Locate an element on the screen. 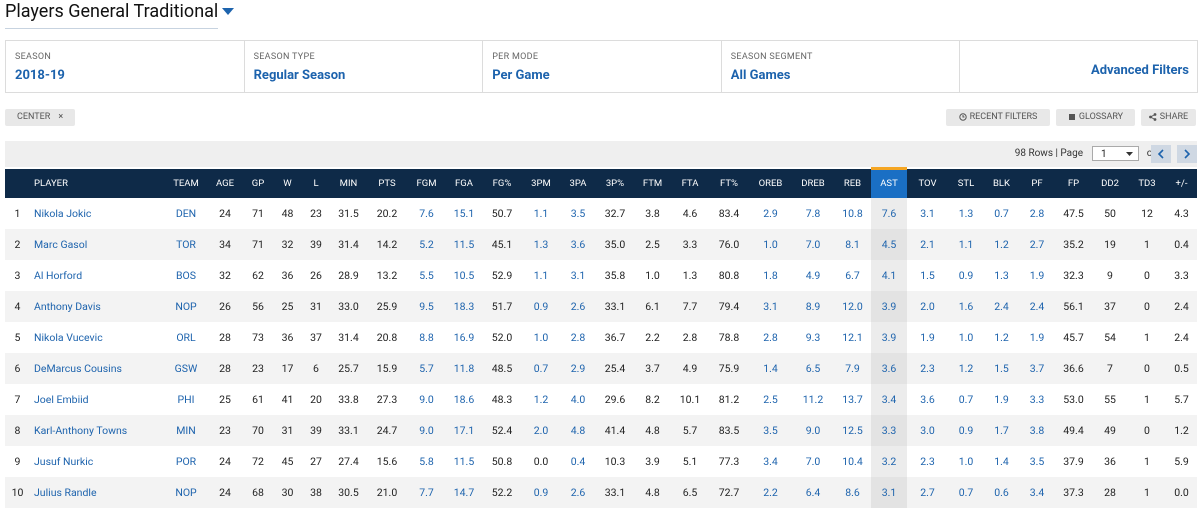  column-header: FG% is located at coordinates (502, 183).